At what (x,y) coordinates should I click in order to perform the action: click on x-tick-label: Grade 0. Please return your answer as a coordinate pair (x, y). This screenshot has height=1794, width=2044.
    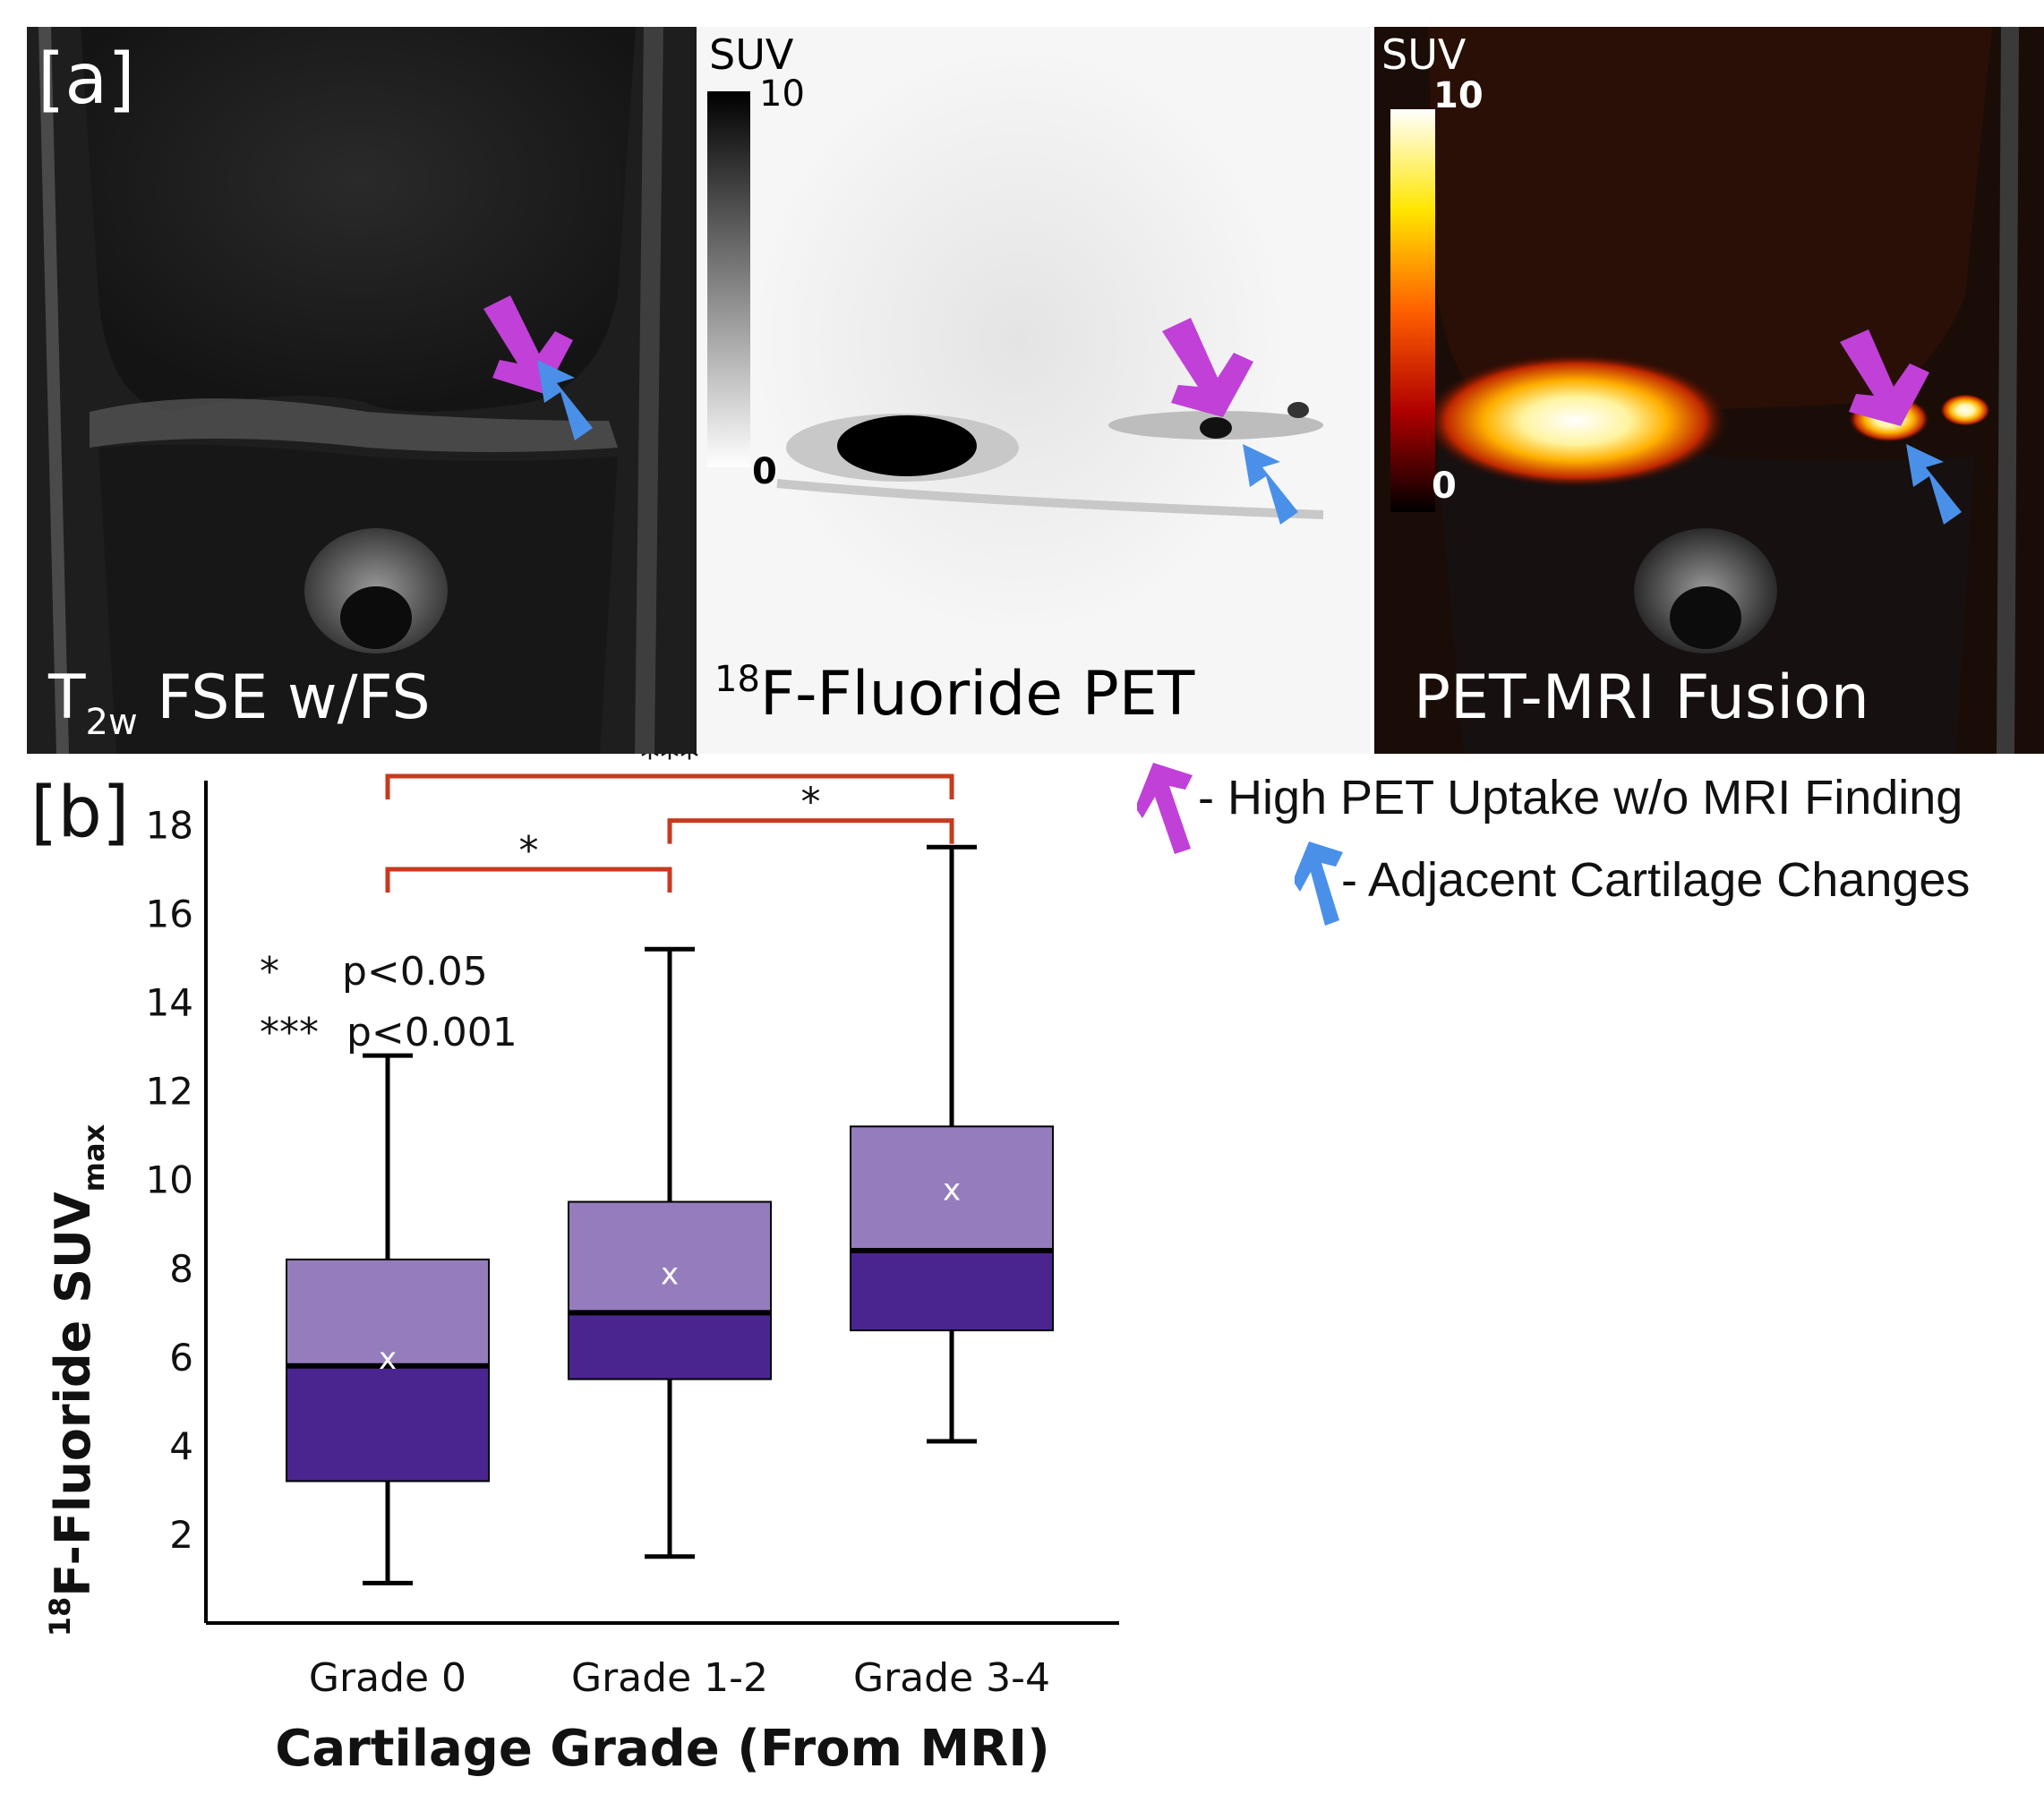
    Looking at the image, I should click on (387, 1678).